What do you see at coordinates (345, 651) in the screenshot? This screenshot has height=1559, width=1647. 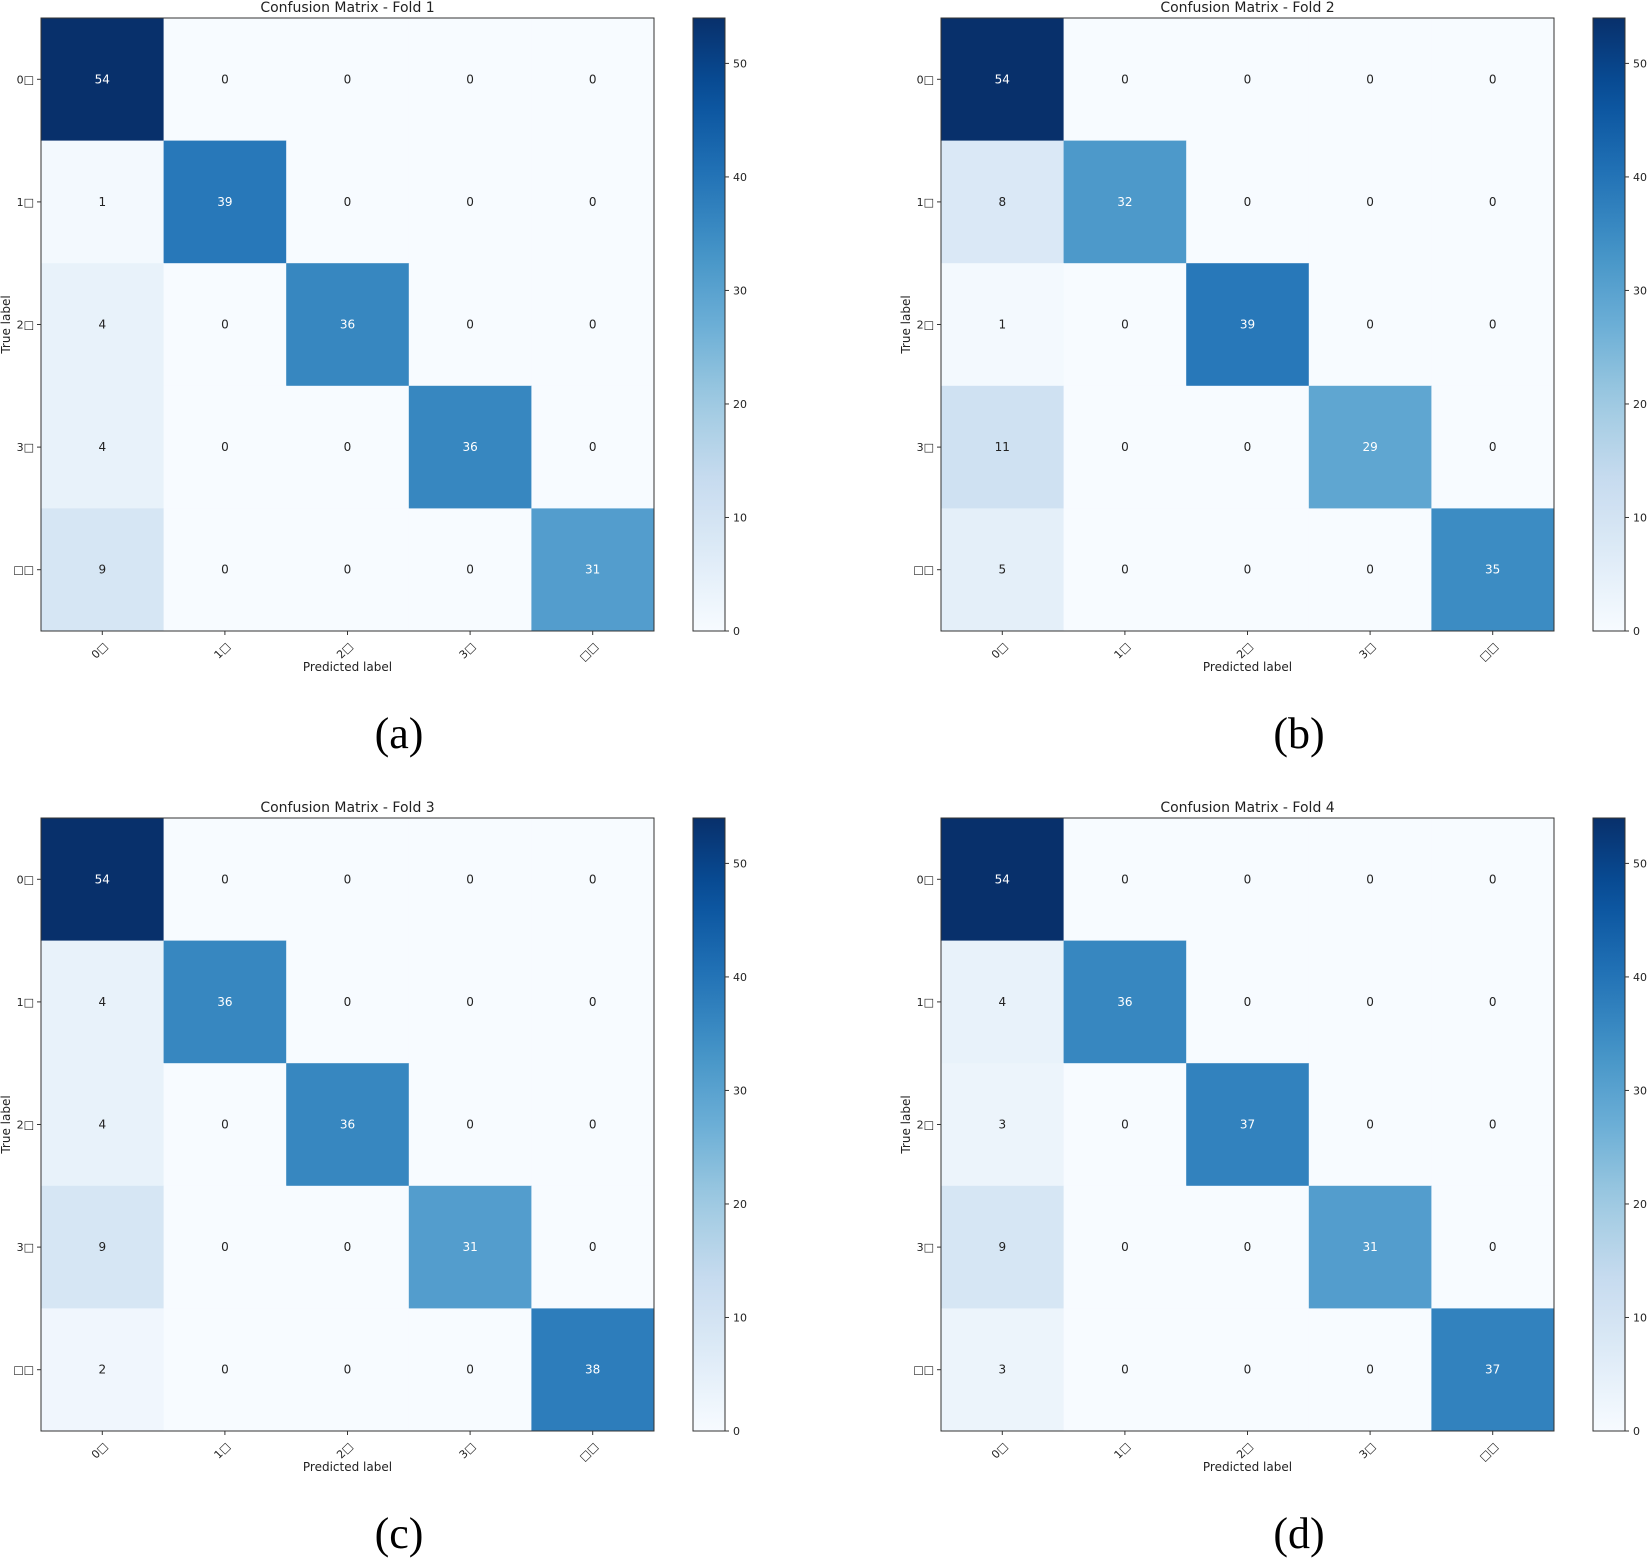 I see `x-tick-label: 2□` at bounding box center [345, 651].